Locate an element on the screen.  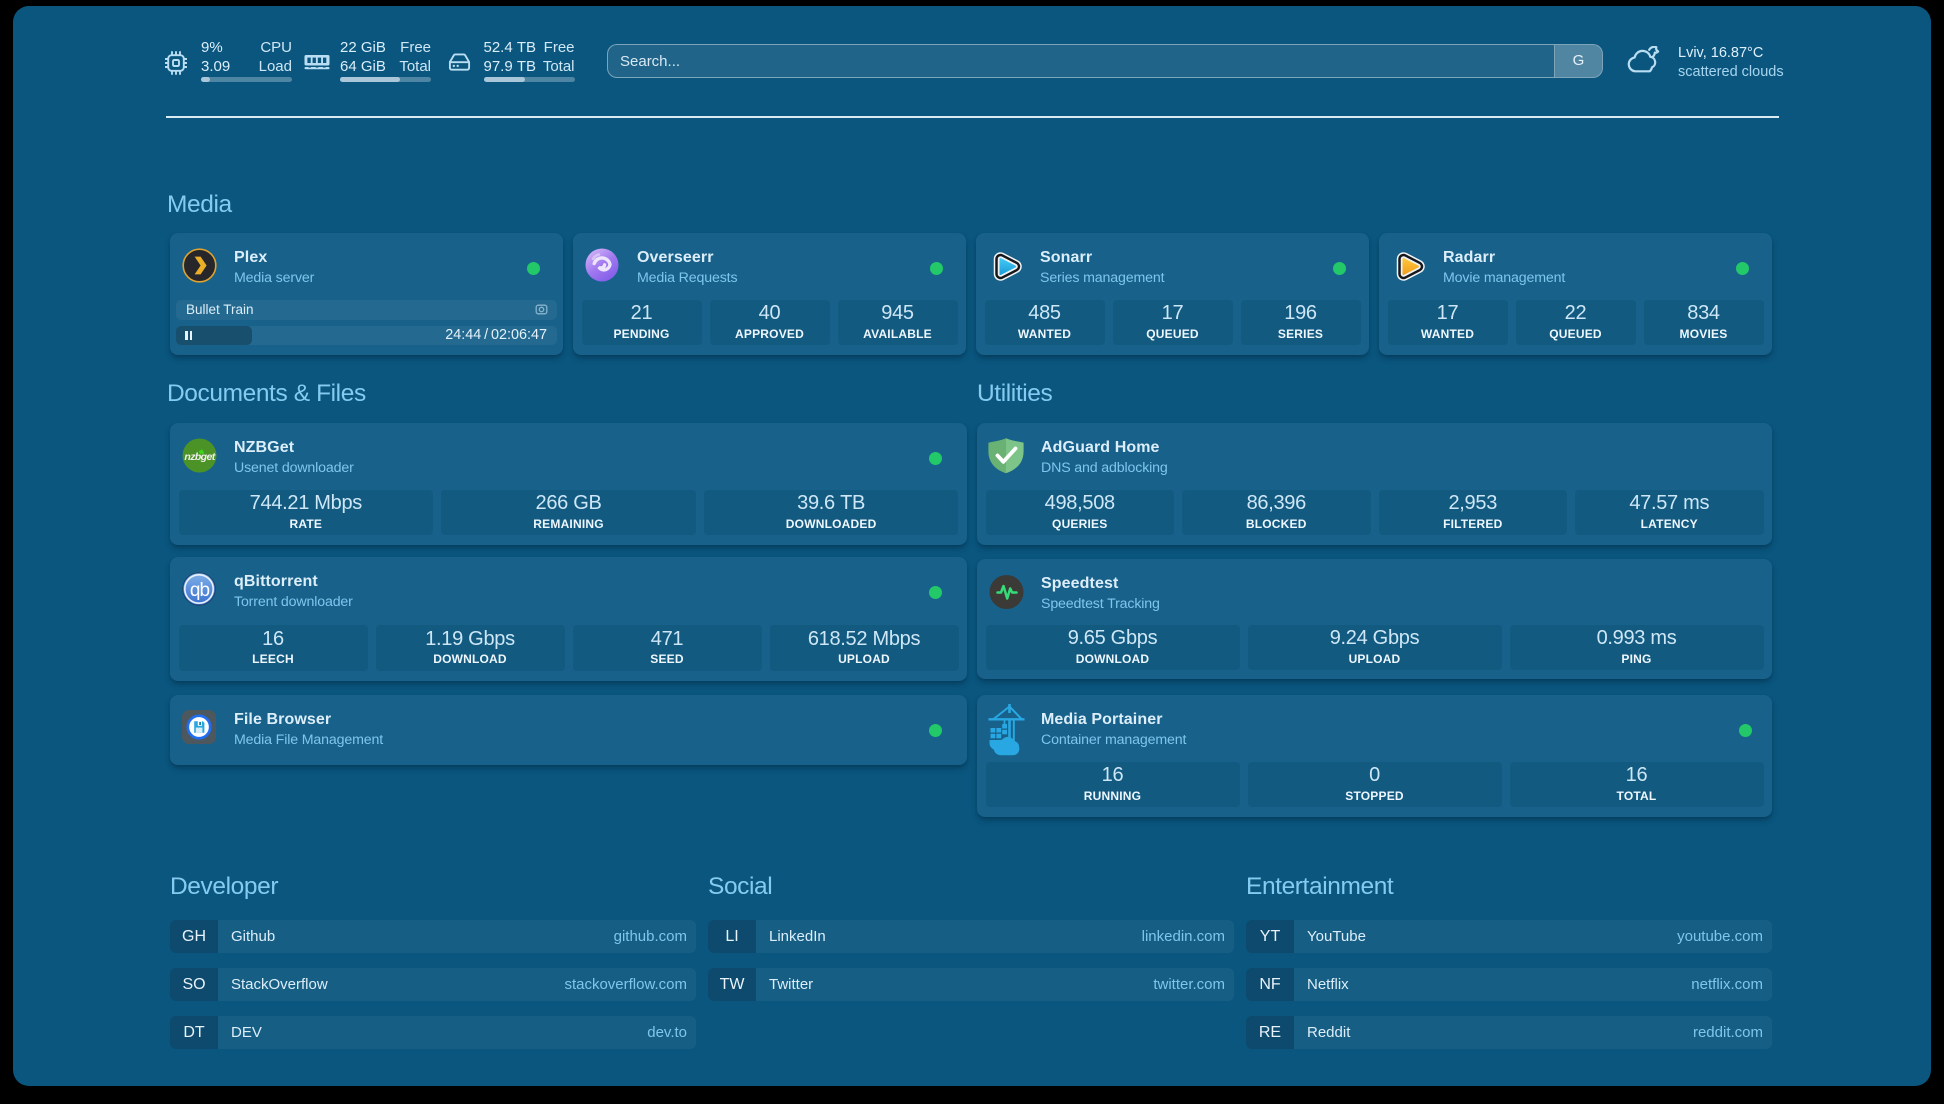
svg-text: qb is located at coordinates (200, 590).